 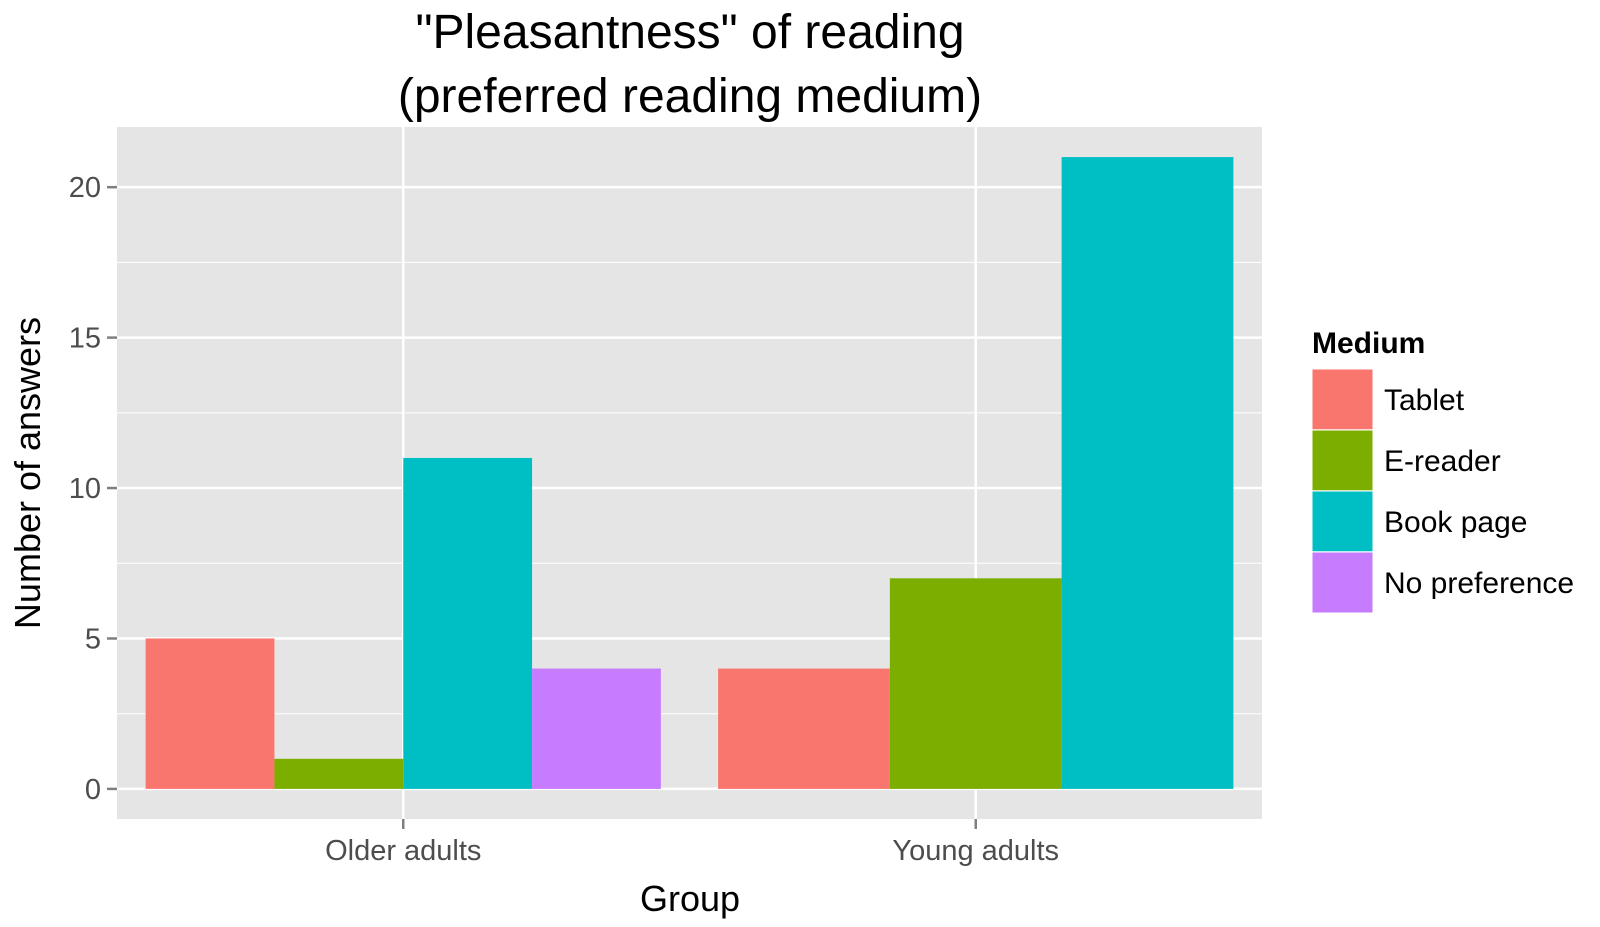 I want to click on y-tick-label: 15, so click(x=85, y=339).